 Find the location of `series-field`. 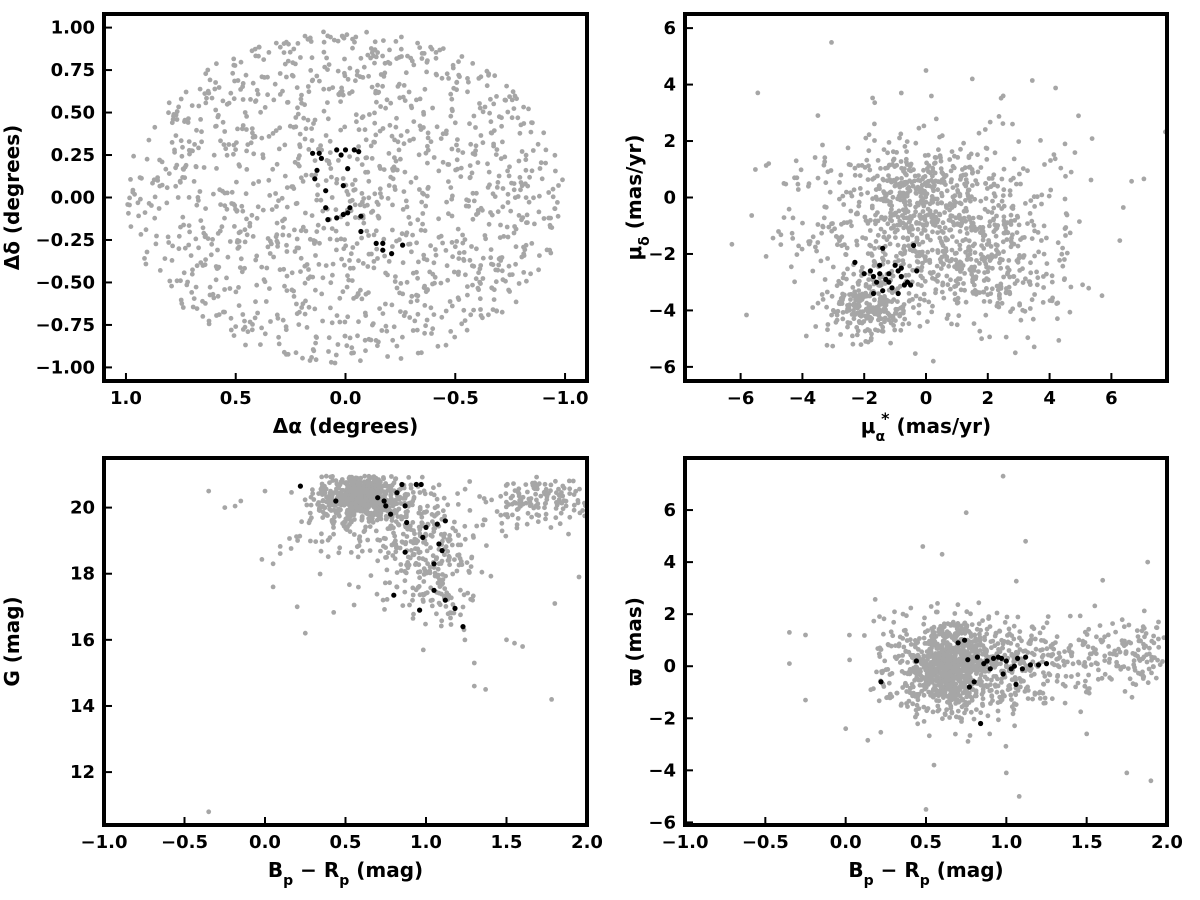

series-field is located at coordinates (345, 197).